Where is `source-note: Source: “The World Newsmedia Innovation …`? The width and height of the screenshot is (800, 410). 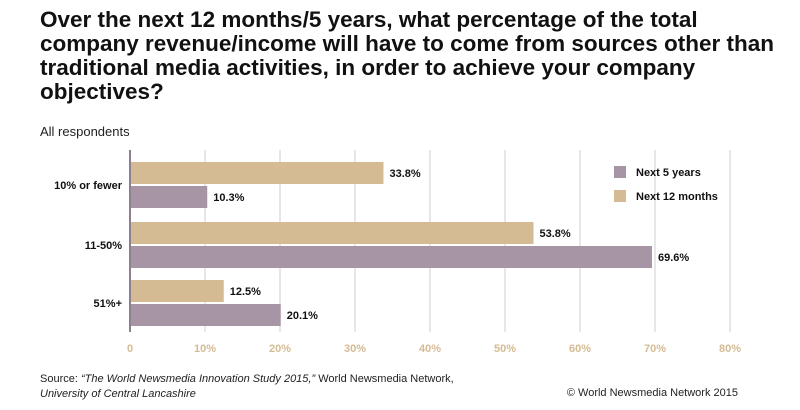 source-note: Source: “The World Newsmedia Innovation … is located at coordinates (300, 387).